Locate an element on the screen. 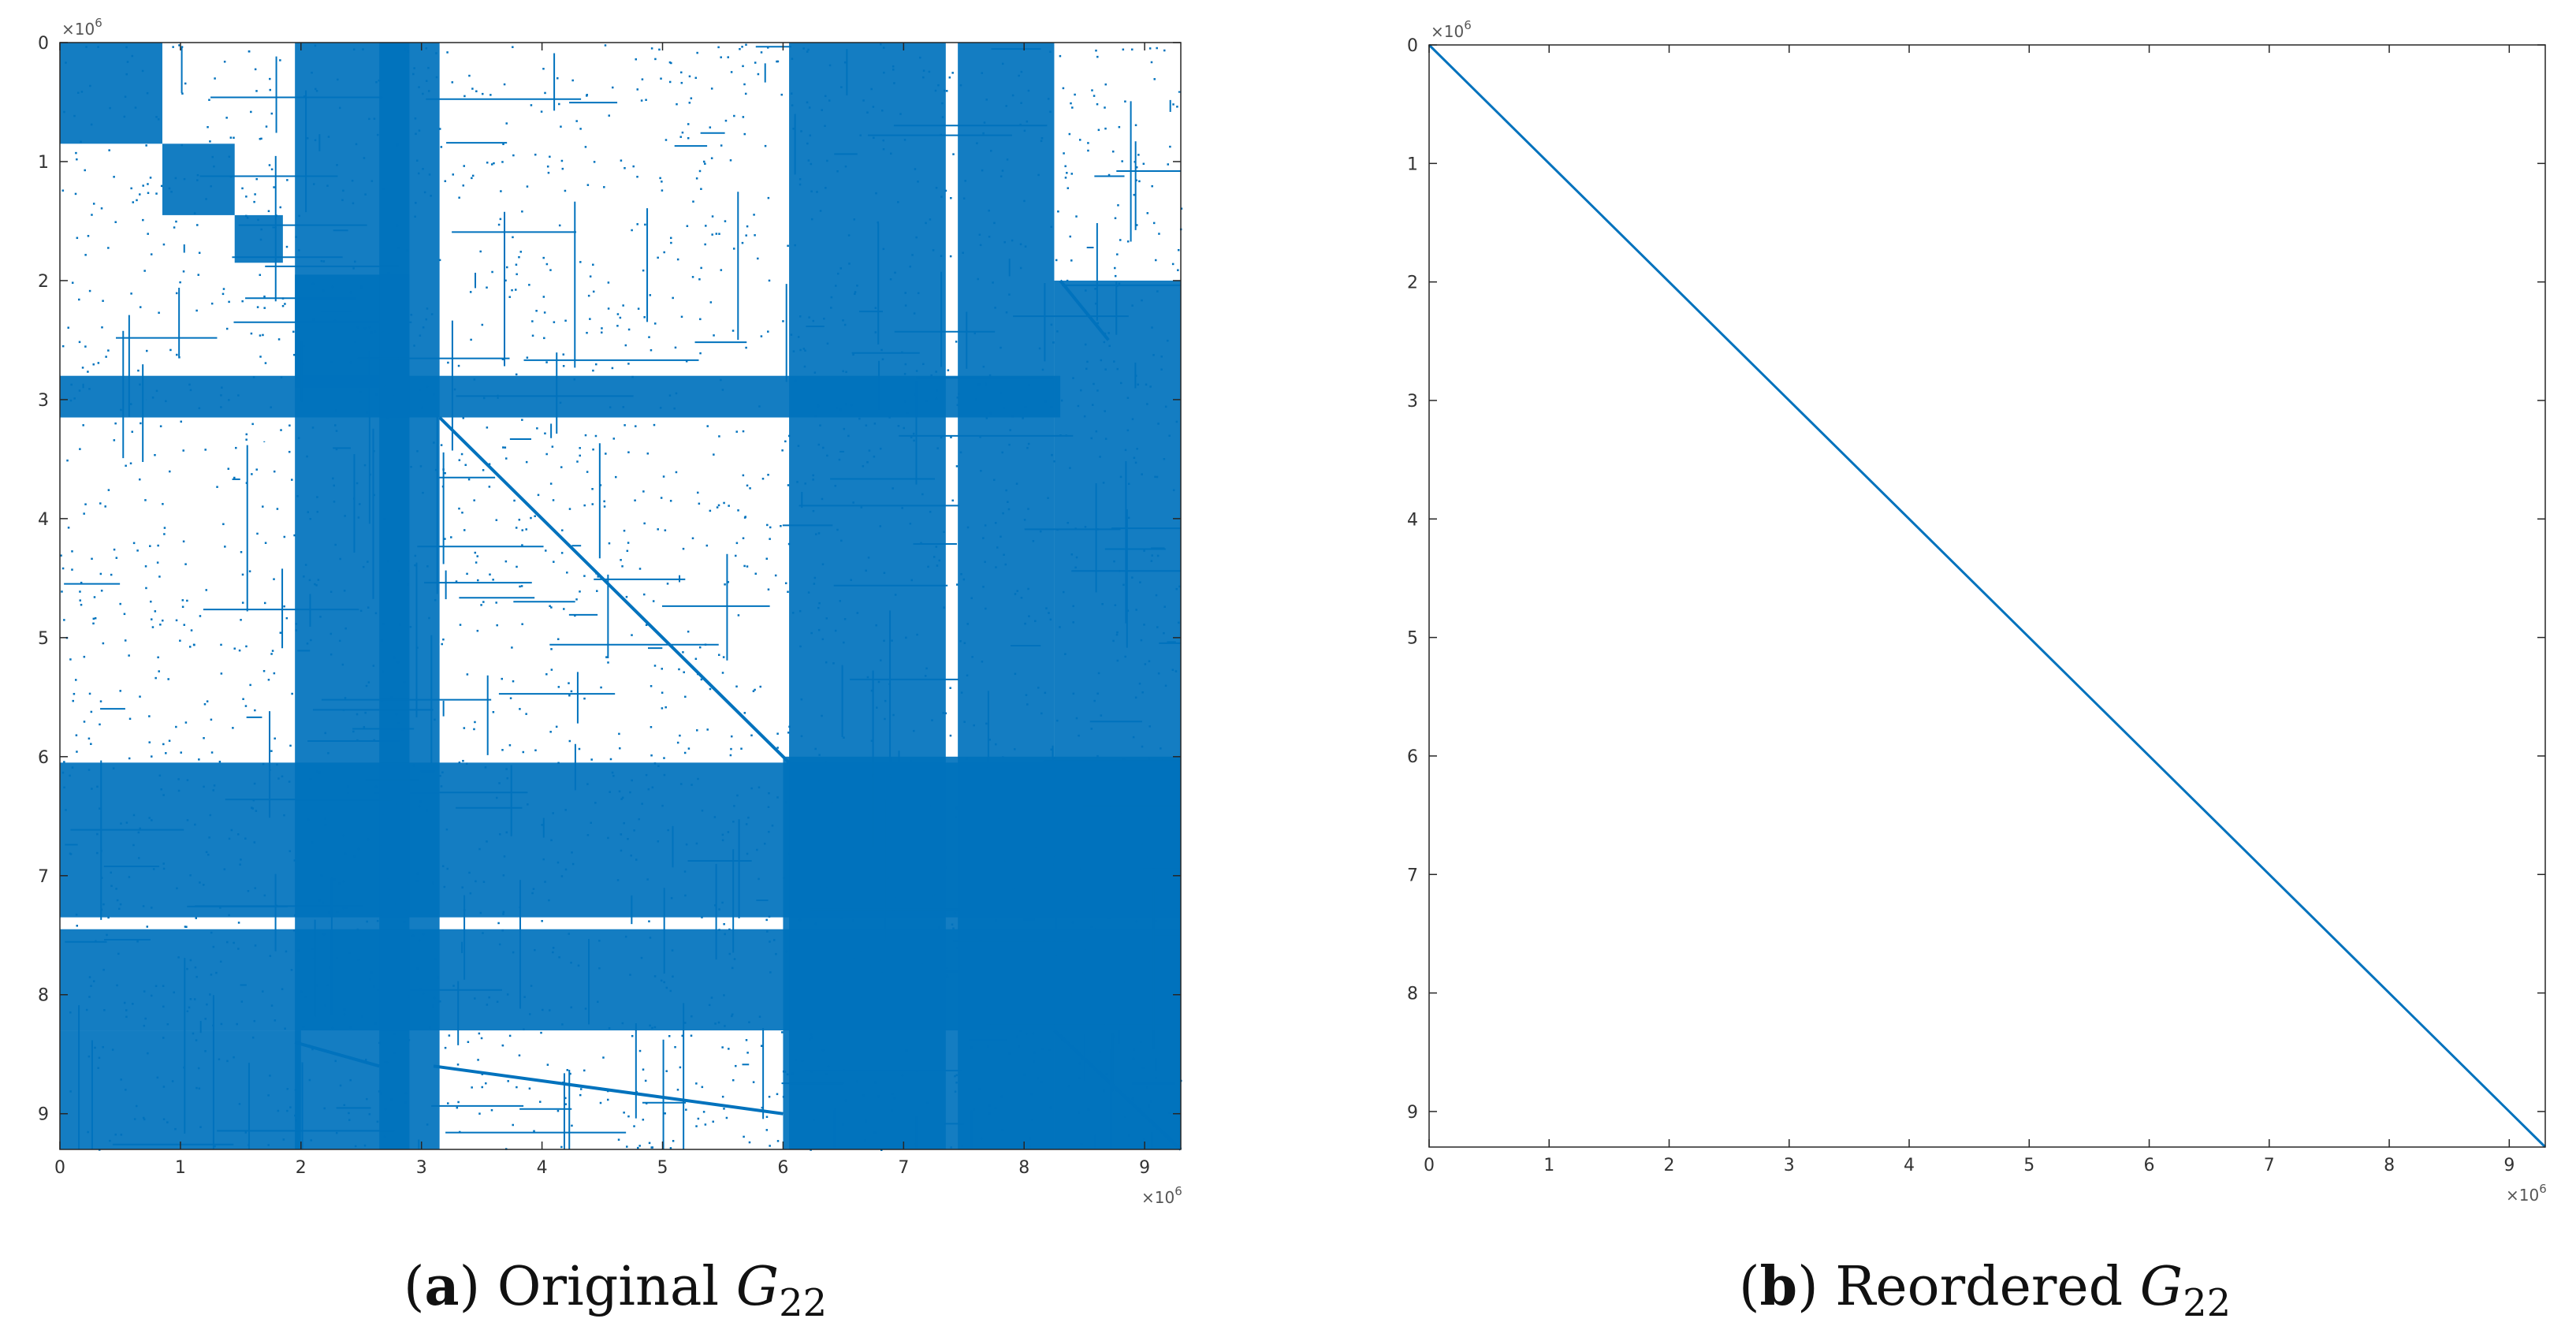 Image resolution: width=2576 pixels, height=1326 pixels. panel-b-x-tick-label: 6 is located at coordinates (2149, 1165).